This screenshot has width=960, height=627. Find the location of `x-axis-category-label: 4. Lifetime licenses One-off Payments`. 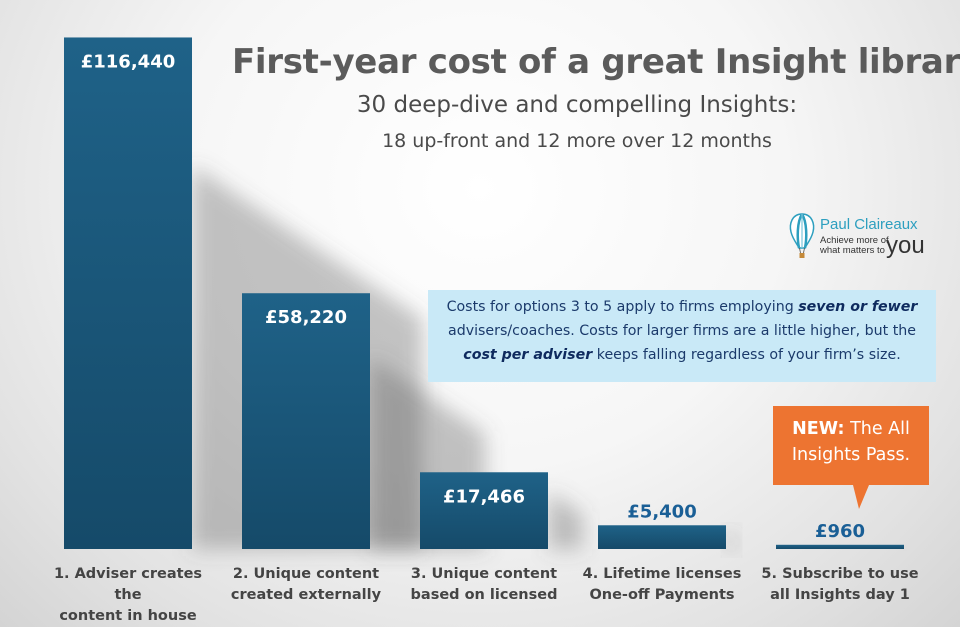

x-axis-category-label: 4. Lifetime licenses One-off Payments is located at coordinates (662, 584).